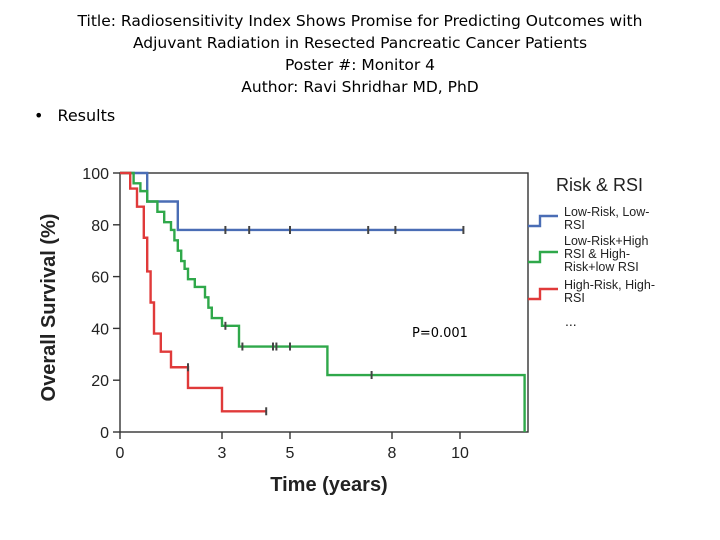  I want to click on y-axis-label: Overall Survival (%), so click(49, 308).